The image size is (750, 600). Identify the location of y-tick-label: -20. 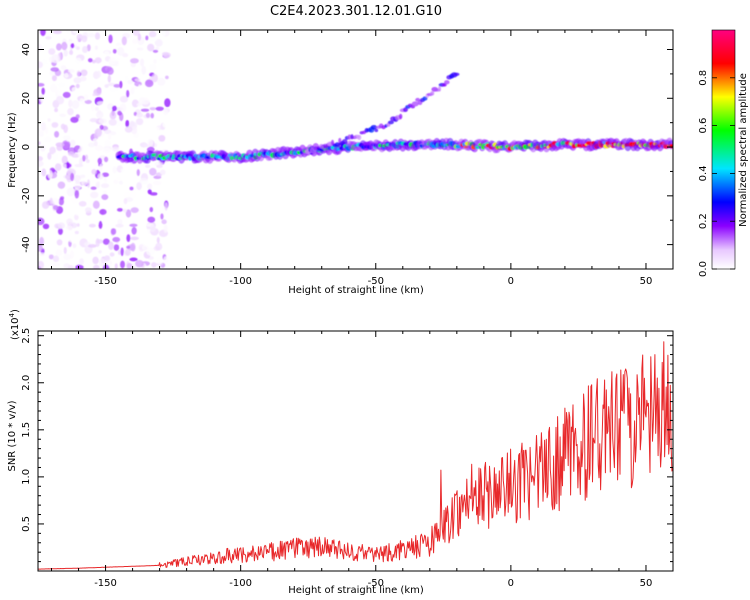
(26, 196).